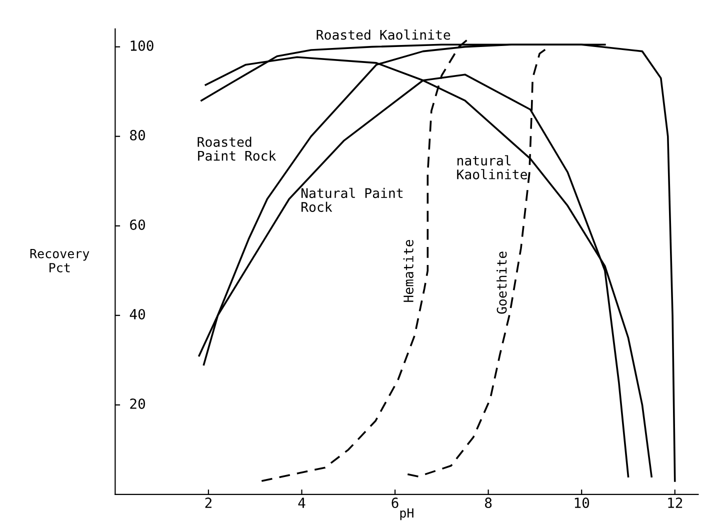  I want to click on x-tick-label: 10, so click(582, 503).